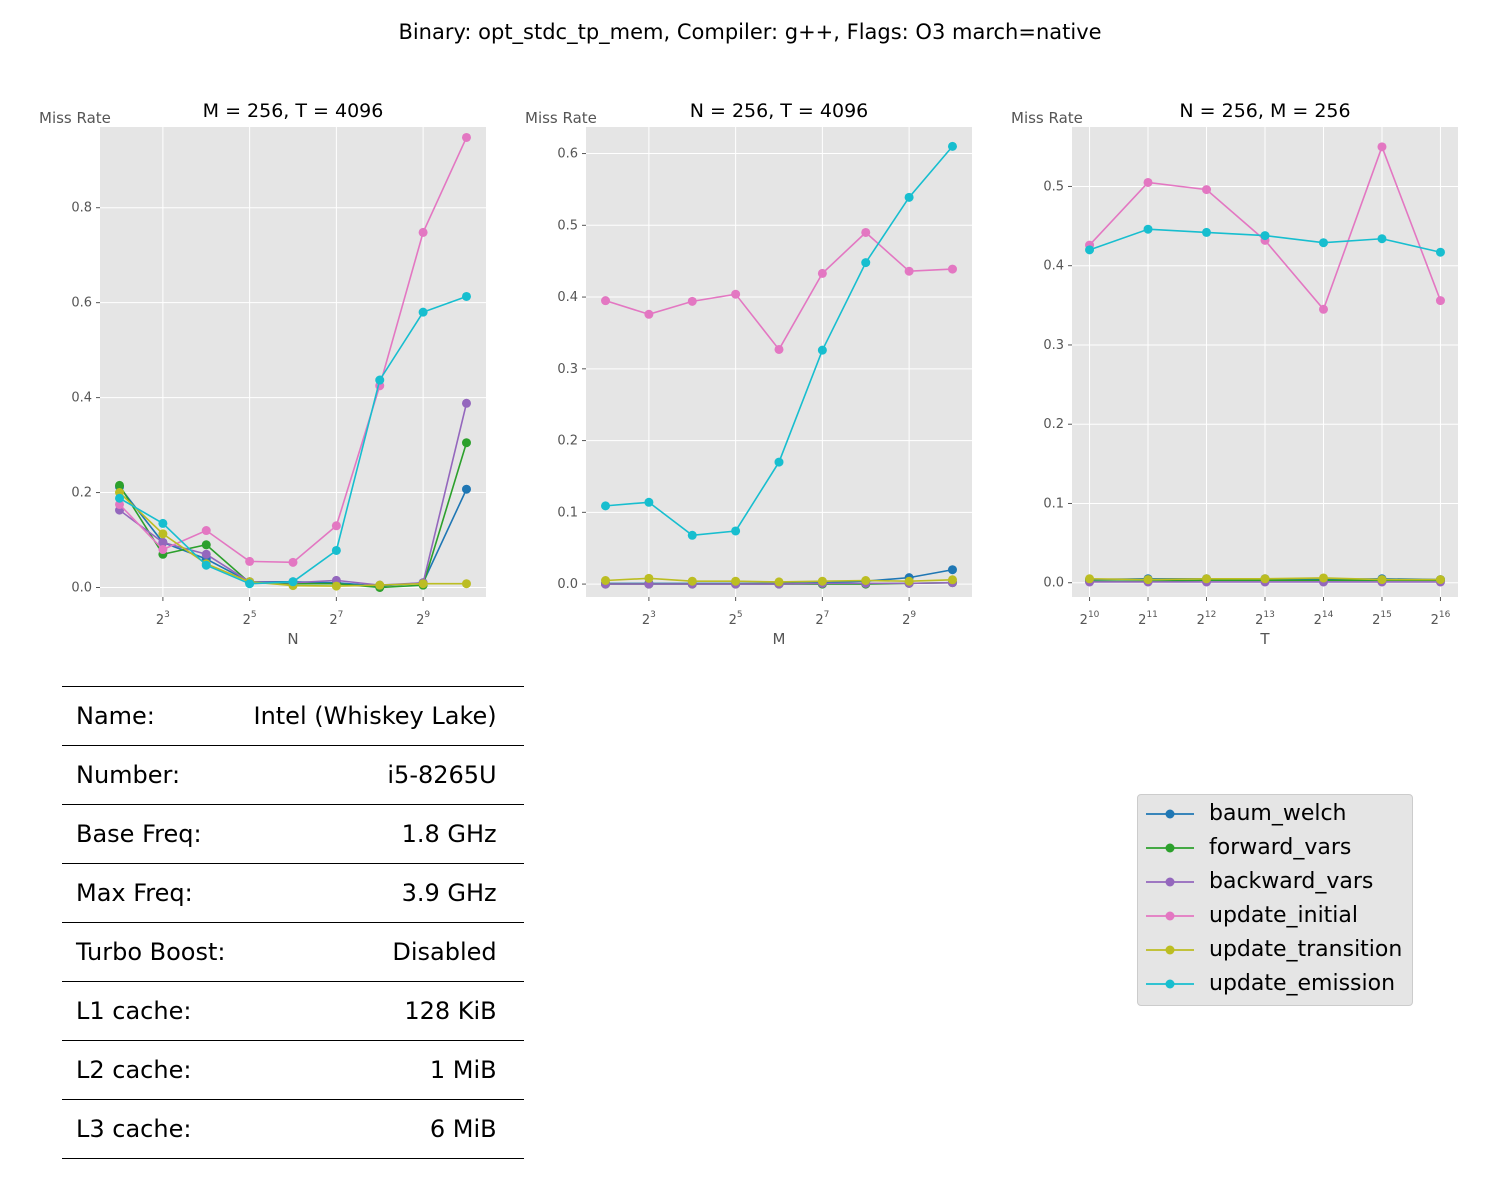 This screenshot has width=1500, height=1200. I want to click on legend-label: baum_welch, so click(1278, 813).